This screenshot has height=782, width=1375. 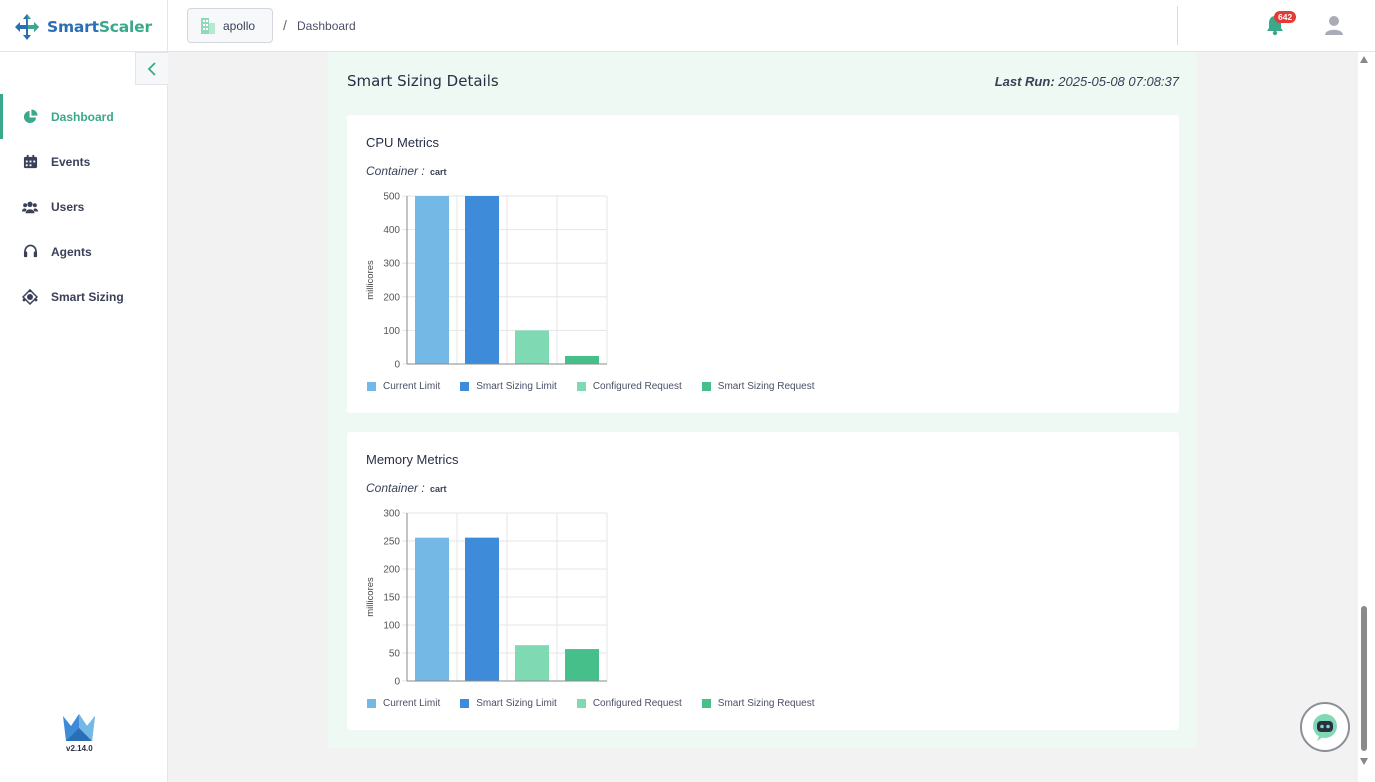 What do you see at coordinates (402, 142) in the screenshot?
I see `card-title: CPU Metrics` at bounding box center [402, 142].